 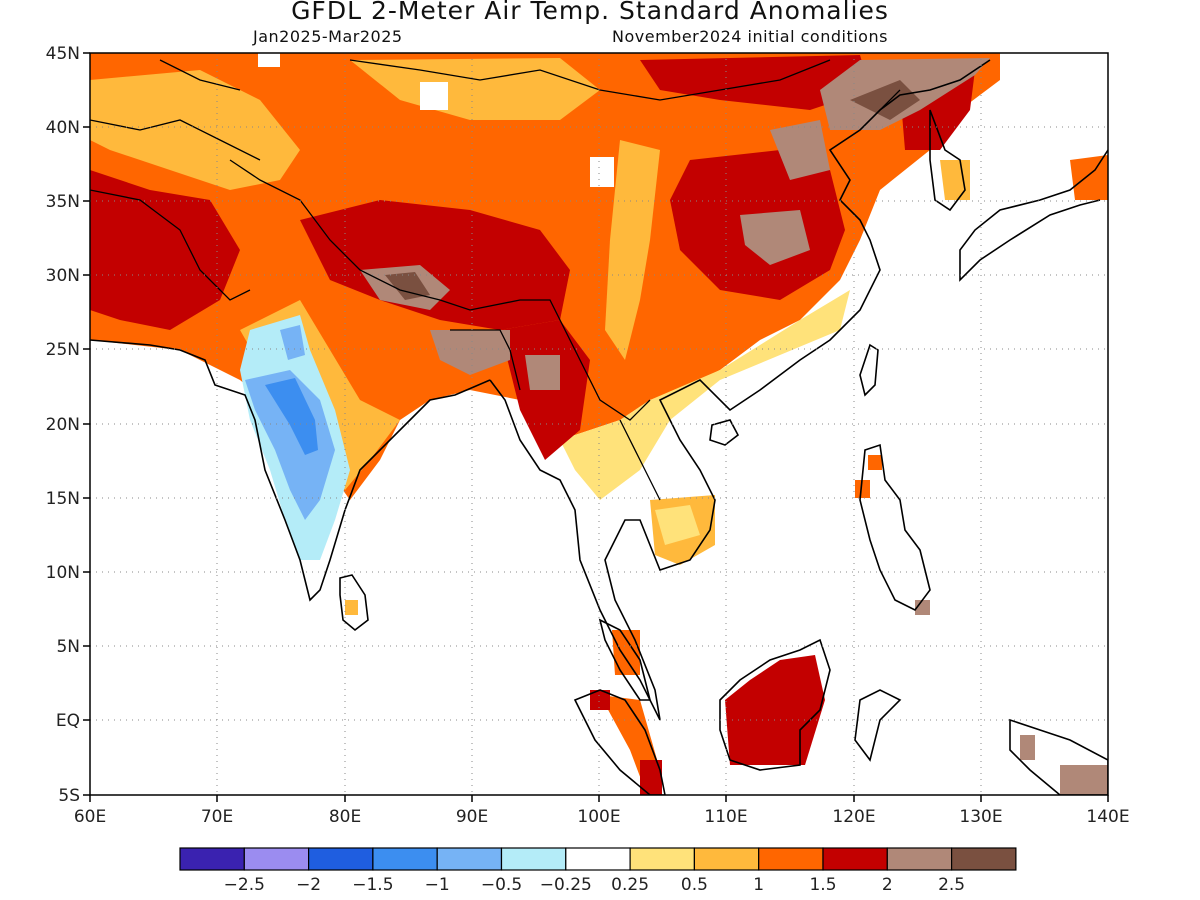 I want to click on x-tick-label: 120E, so click(x=853, y=817).